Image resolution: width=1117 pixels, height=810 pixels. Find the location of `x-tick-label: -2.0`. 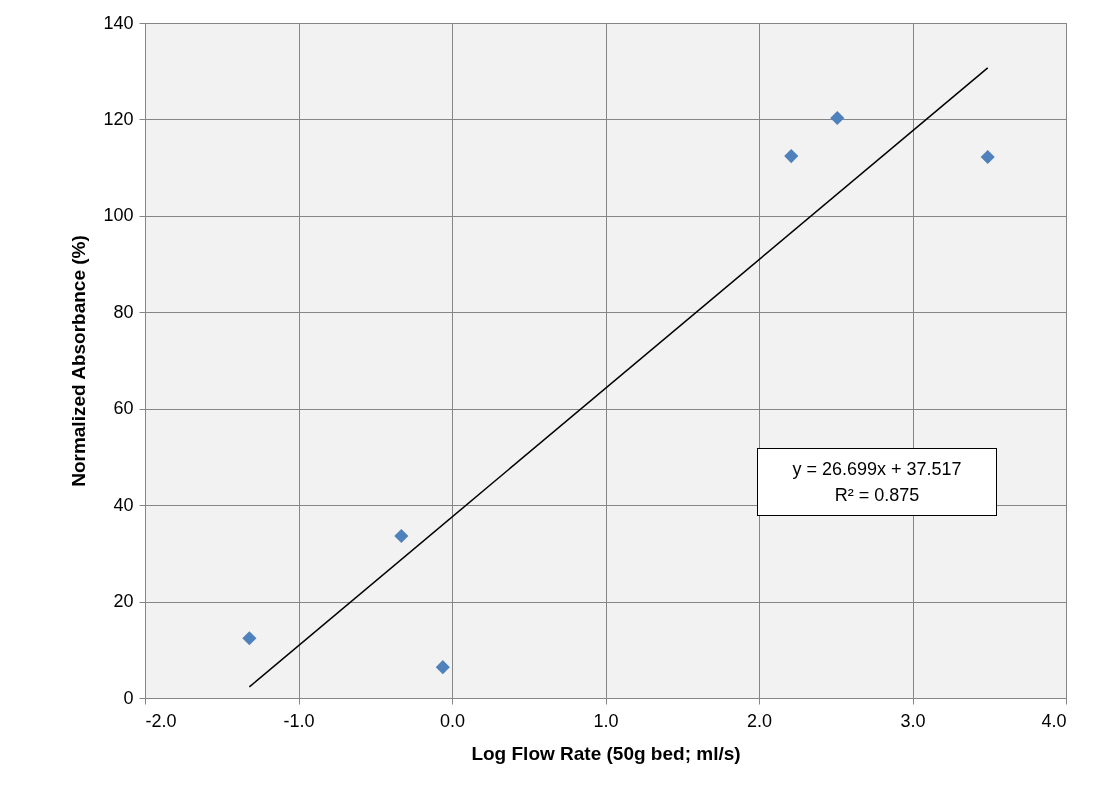

x-tick-label: -2.0 is located at coordinates (161, 720).